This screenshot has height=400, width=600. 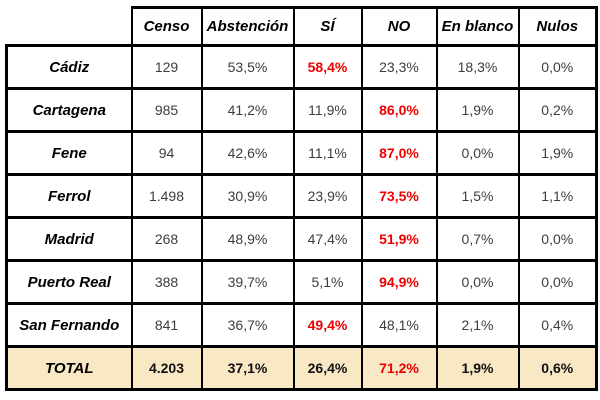 What do you see at coordinates (247, 153) in the screenshot?
I see `cell-abstencion: 42,6%` at bounding box center [247, 153].